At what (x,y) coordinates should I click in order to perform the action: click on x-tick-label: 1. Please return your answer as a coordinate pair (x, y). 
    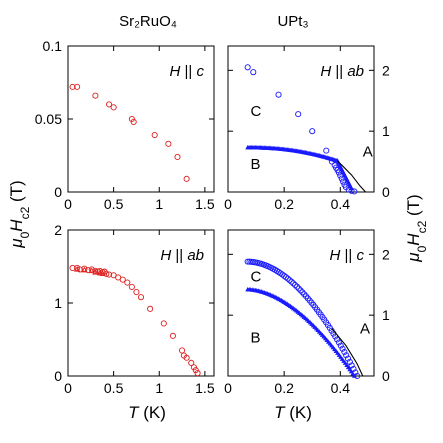
    Looking at the image, I should click on (159, 388).